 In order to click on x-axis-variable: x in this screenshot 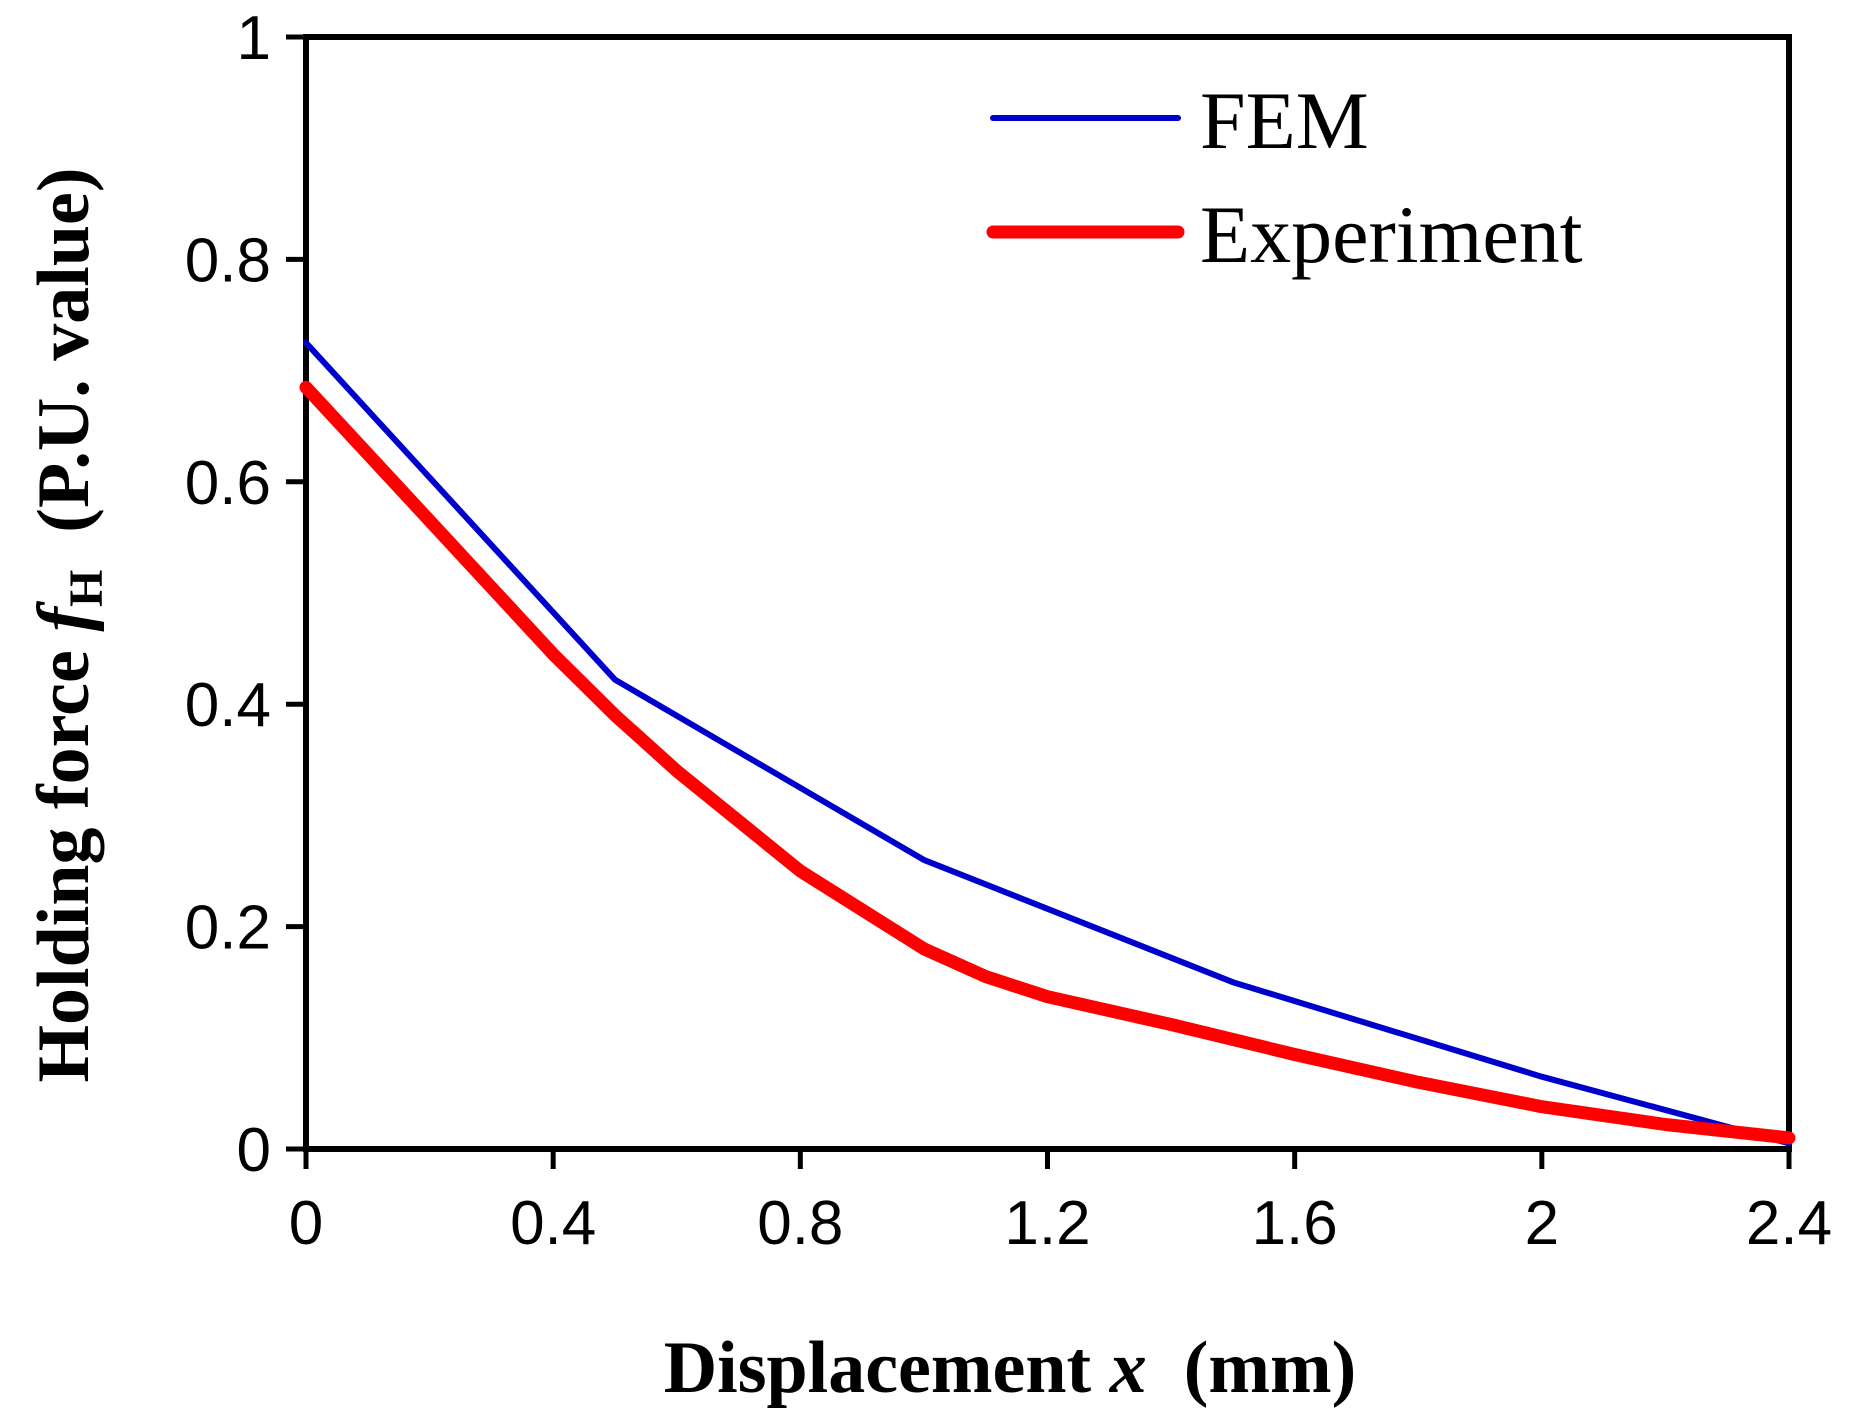, I will do `click(1128, 1368)`.